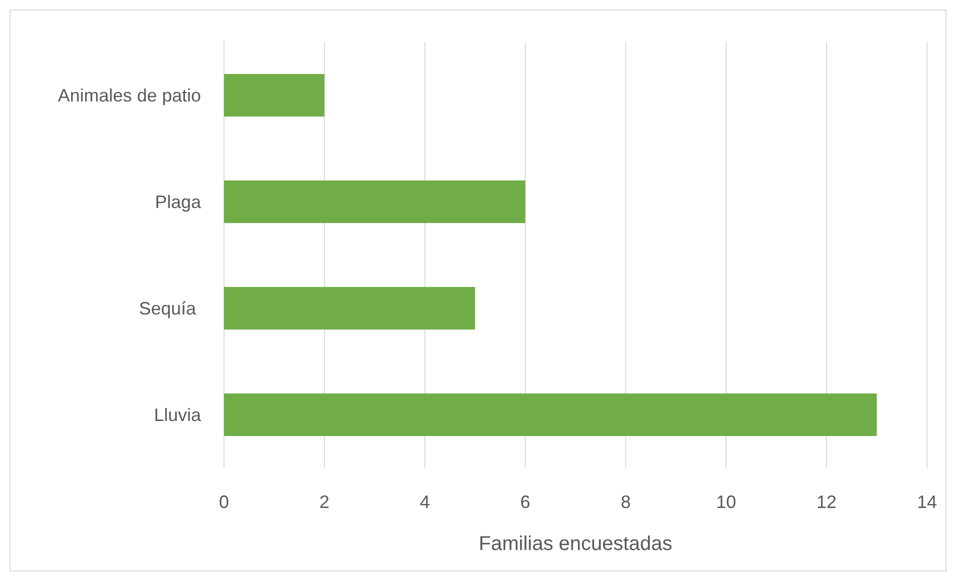  I want to click on x-tick-label: 12, so click(826, 502).